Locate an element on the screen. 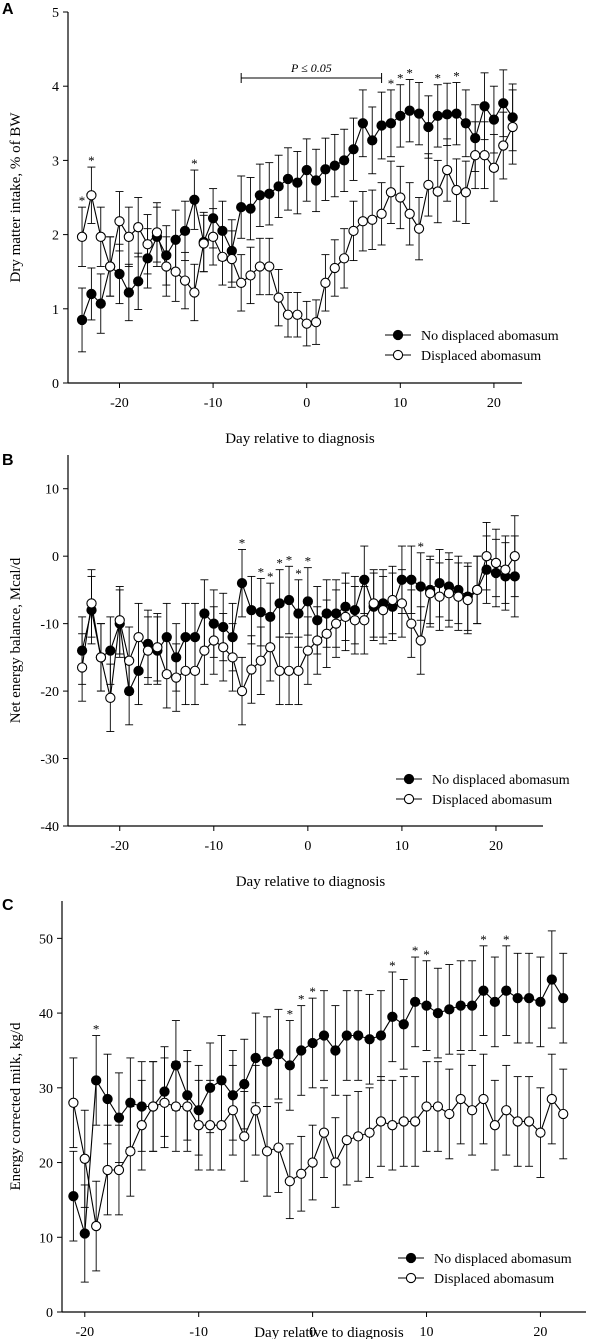 The height and width of the screenshot is (1339, 606). x-tick-label: 10 is located at coordinates (402, 846).